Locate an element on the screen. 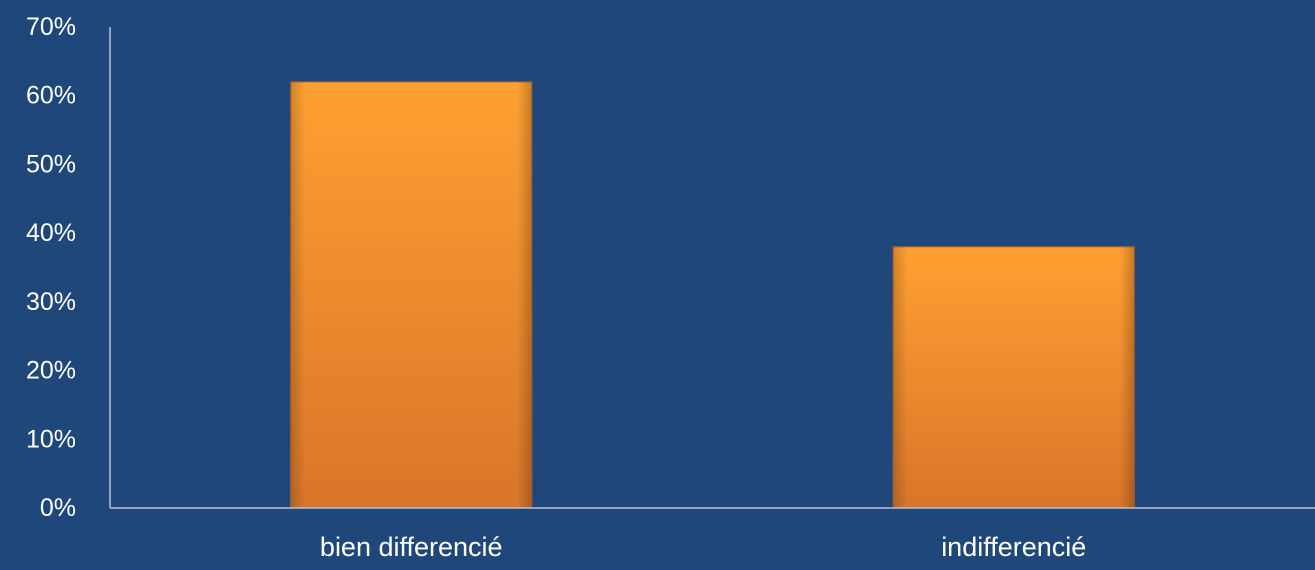 This screenshot has width=1315, height=570. y-tick-label: 40% is located at coordinates (51, 233).